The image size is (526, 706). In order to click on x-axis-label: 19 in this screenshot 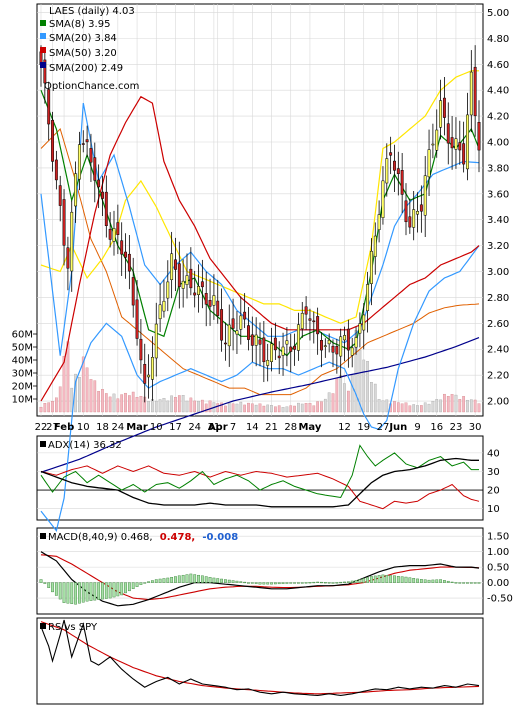, I will do `click(363, 427)`.